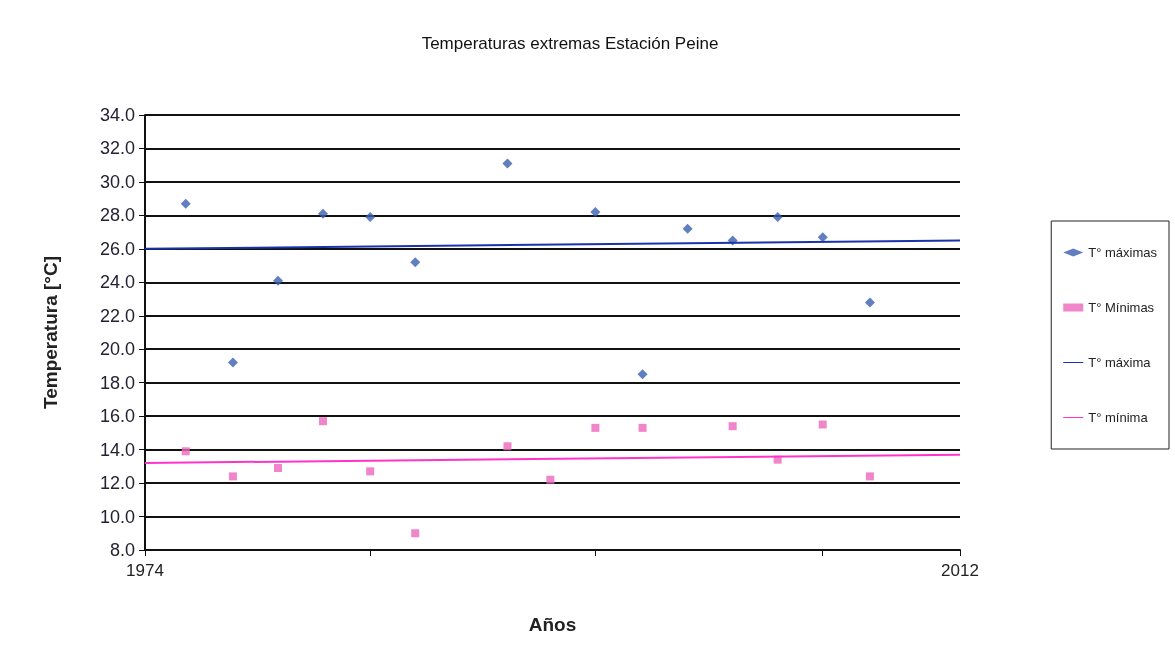  Describe the element at coordinates (960, 570) in the screenshot. I see `x-tick-label: 2012` at that location.